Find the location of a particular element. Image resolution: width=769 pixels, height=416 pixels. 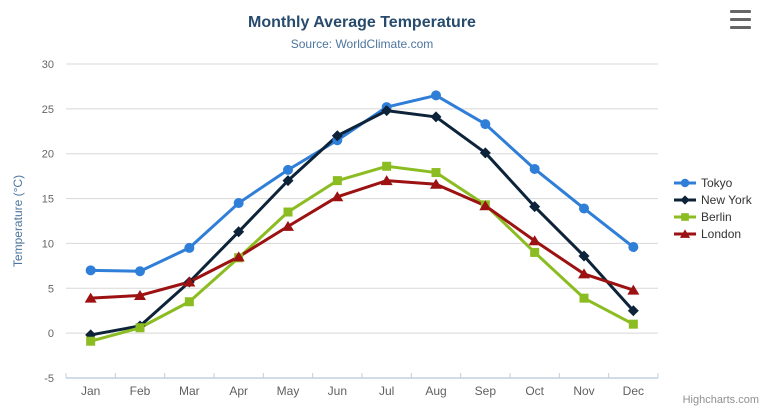

svg-text: Apr is located at coordinates (238, 391).